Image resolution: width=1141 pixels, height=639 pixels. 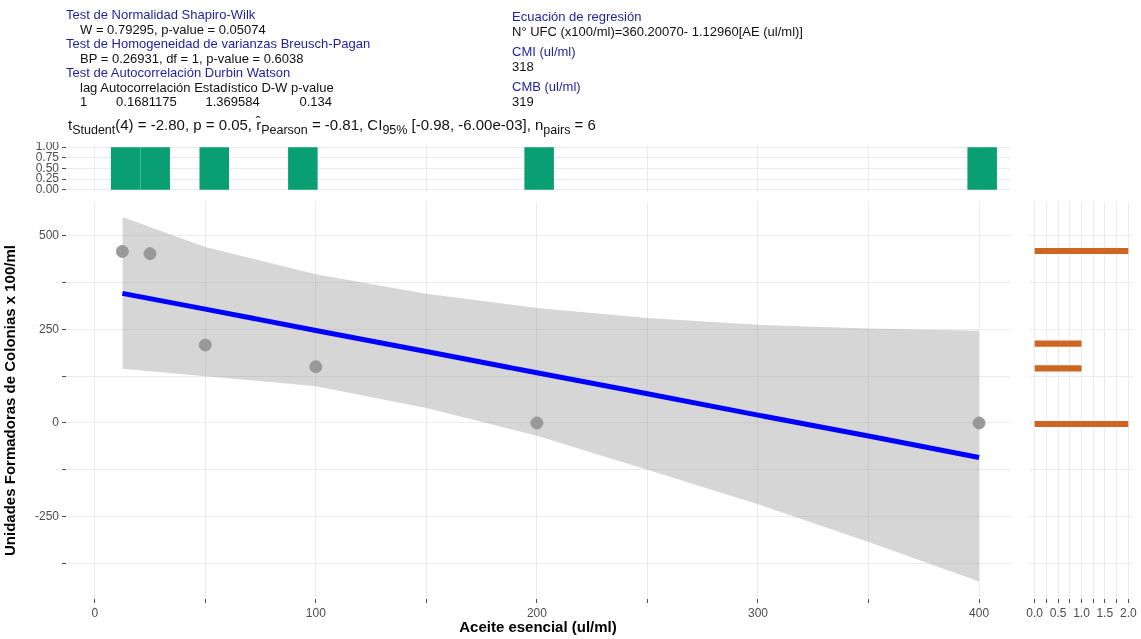 I want to click on y-tick-label: 0, so click(x=56, y=422).